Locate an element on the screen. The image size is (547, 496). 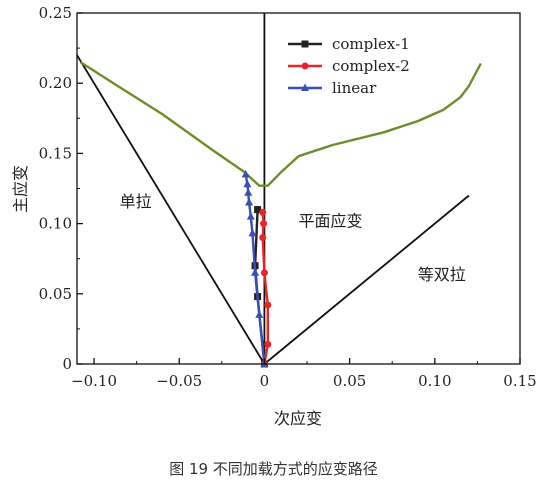
y-tick-label-4: 0.20 is located at coordinates (55, 83).